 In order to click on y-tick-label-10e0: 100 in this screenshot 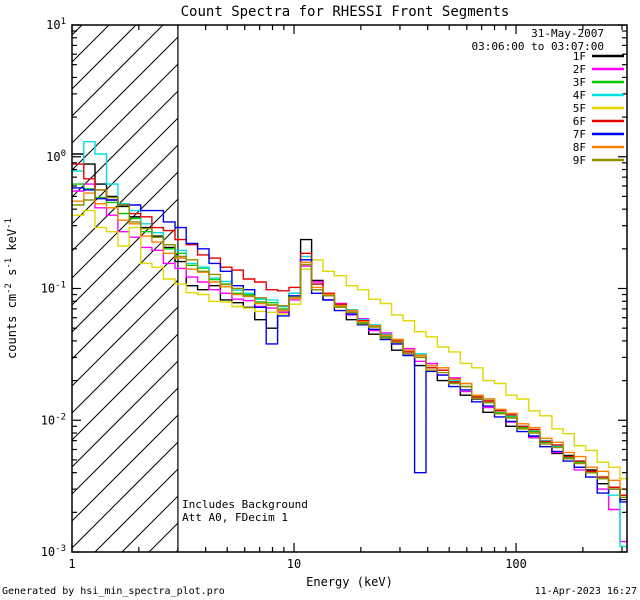, I will do `click(56, 156)`.